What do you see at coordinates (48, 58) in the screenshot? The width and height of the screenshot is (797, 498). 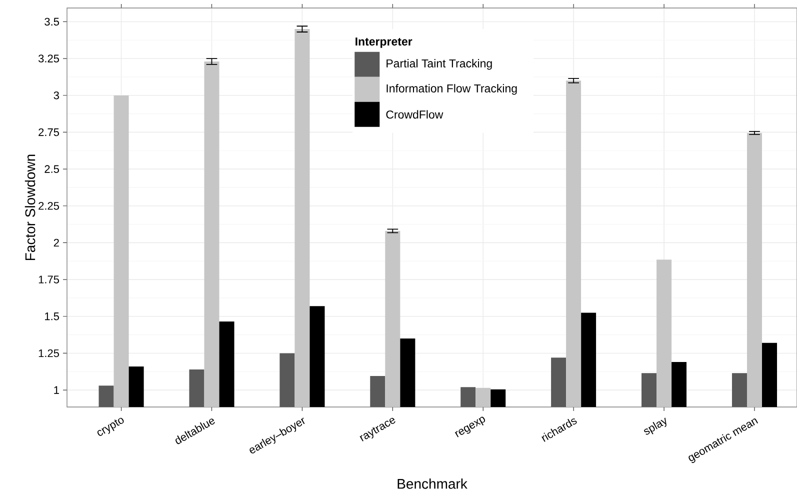 I see `y-tick-label: 3.25` at bounding box center [48, 58].